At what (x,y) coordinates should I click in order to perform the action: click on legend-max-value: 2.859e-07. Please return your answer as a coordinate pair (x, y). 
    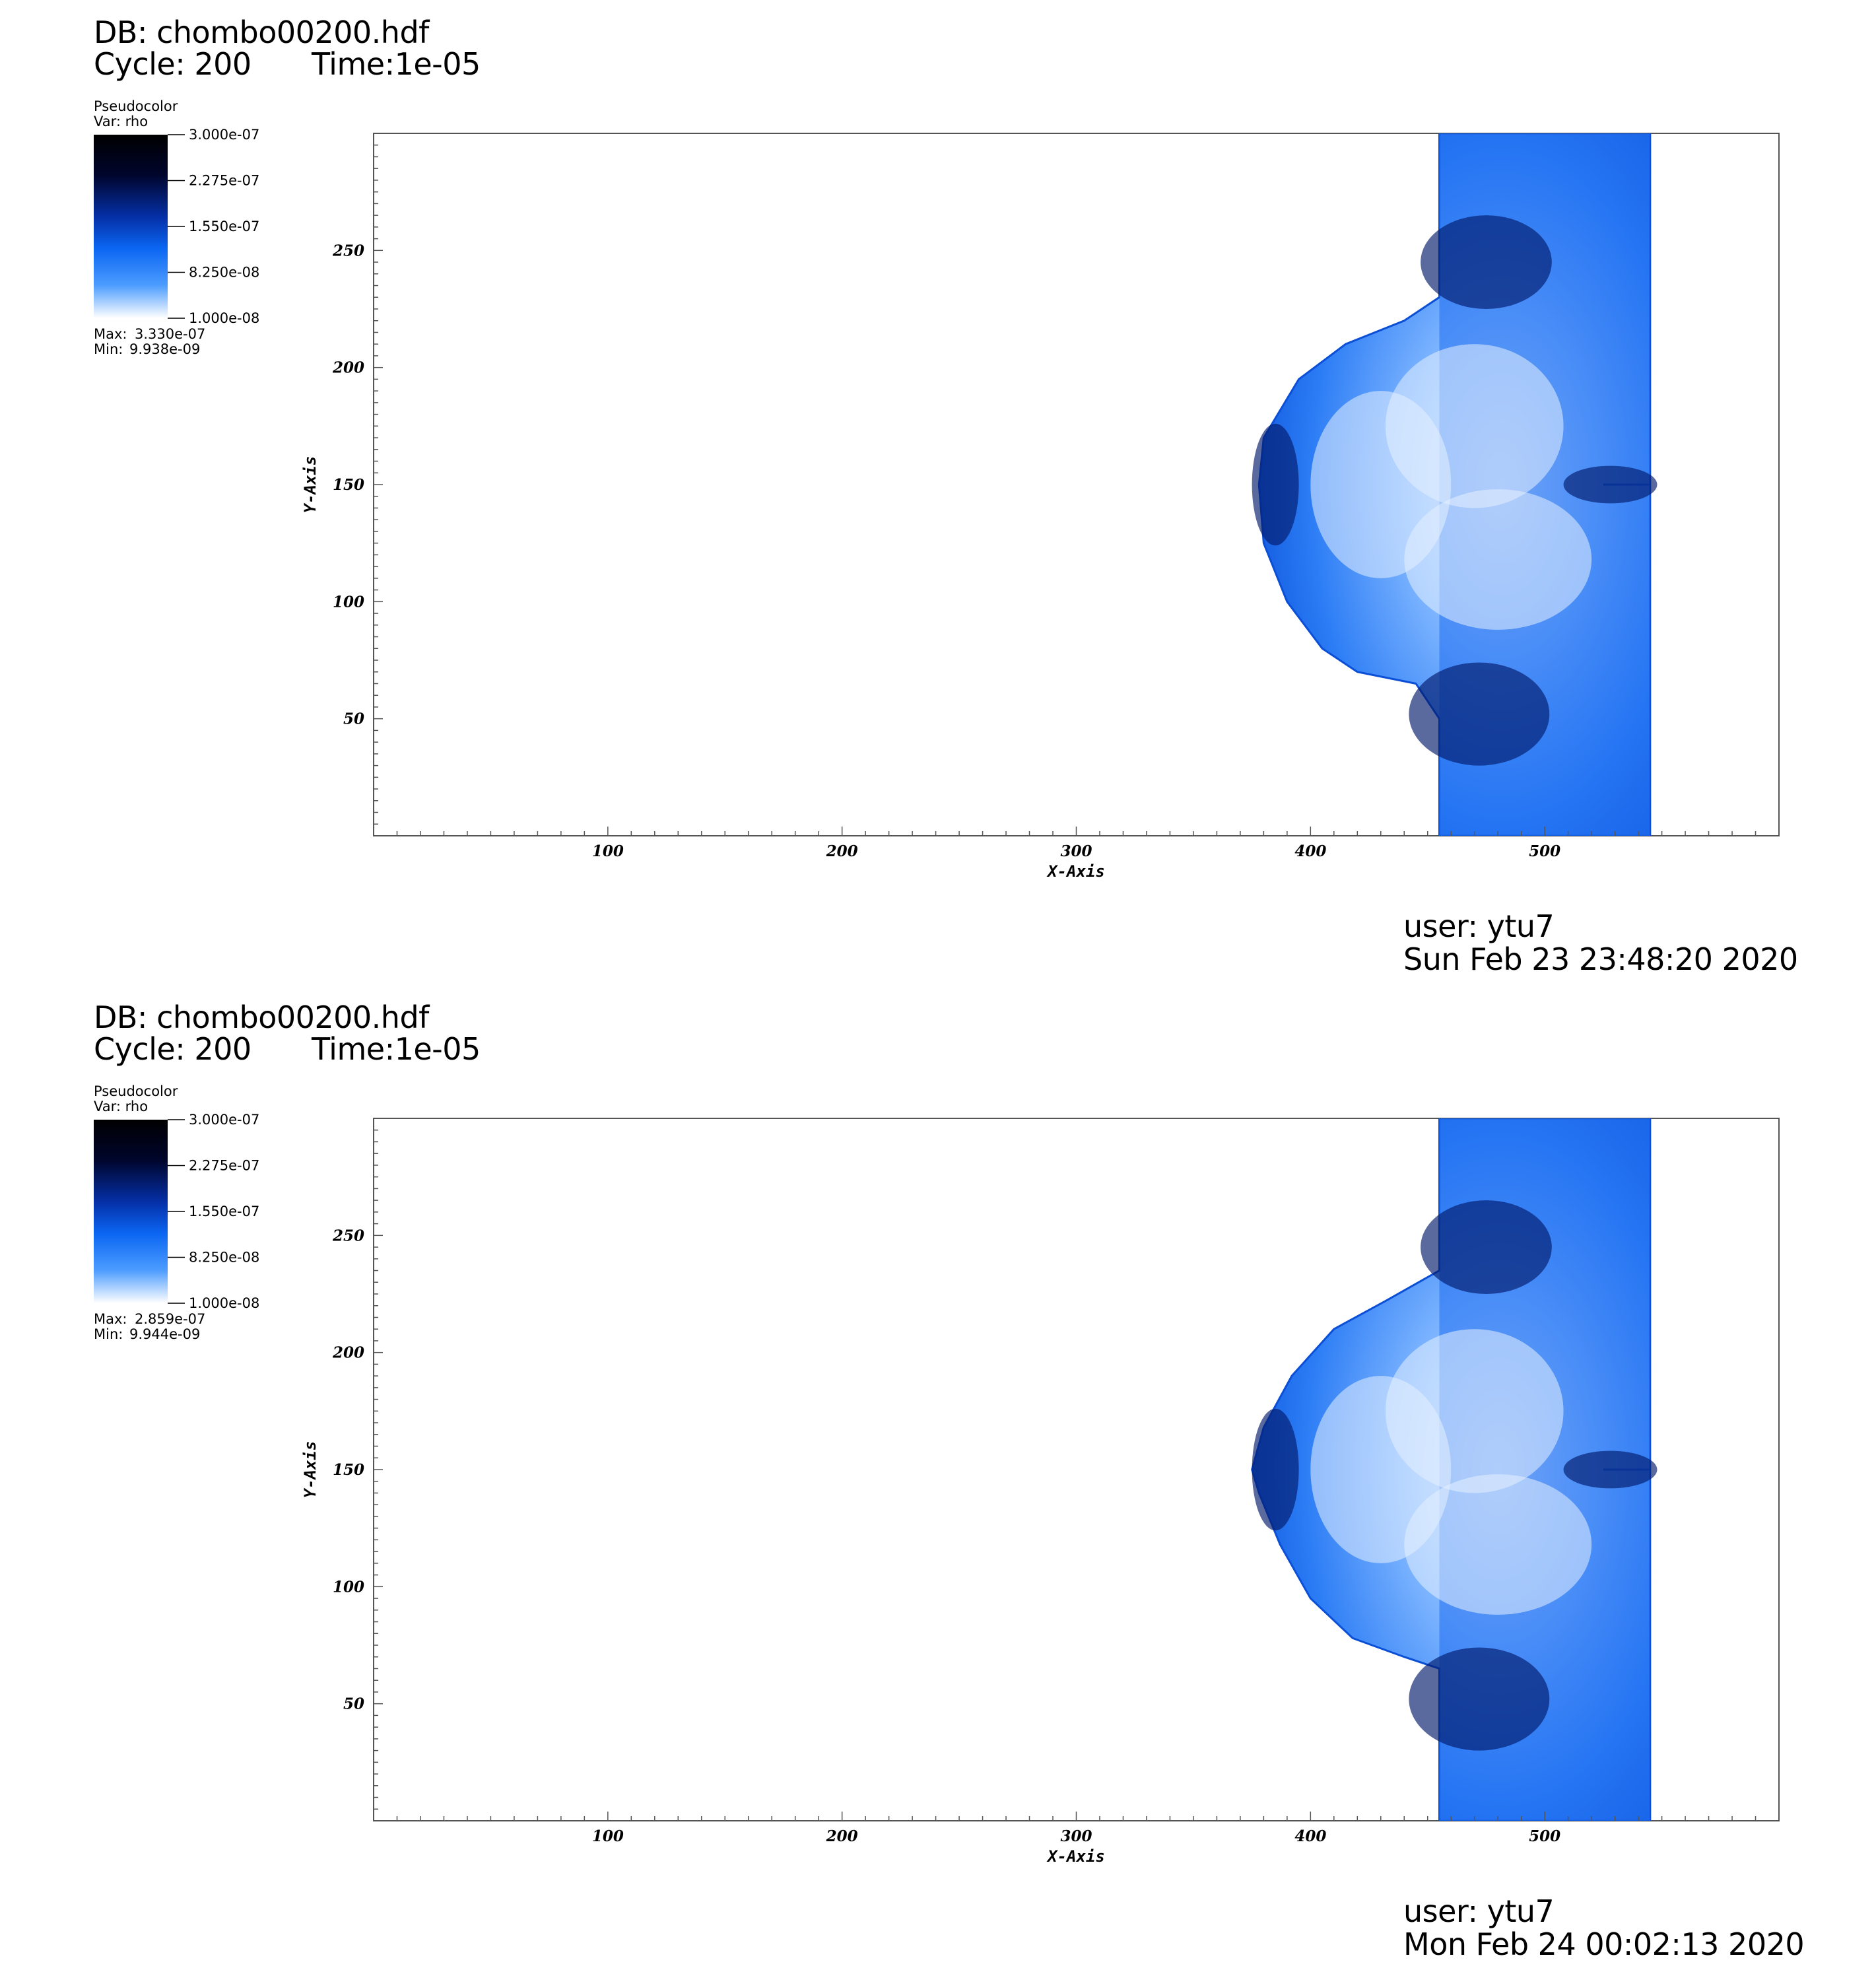
    Looking at the image, I should click on (170, 1319).